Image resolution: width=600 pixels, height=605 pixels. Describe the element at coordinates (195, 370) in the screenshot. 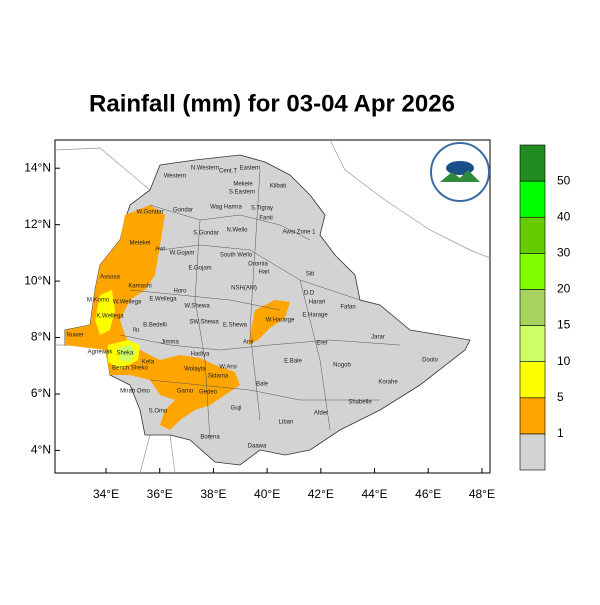

I see `region-label: Wolayta` at that location.